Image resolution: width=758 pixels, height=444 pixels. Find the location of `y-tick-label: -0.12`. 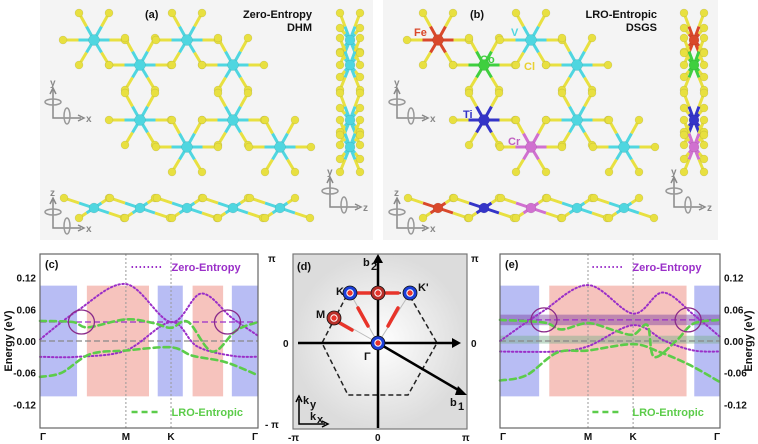

y-tick-label: -0.12 is located at coordinates (735, 405).